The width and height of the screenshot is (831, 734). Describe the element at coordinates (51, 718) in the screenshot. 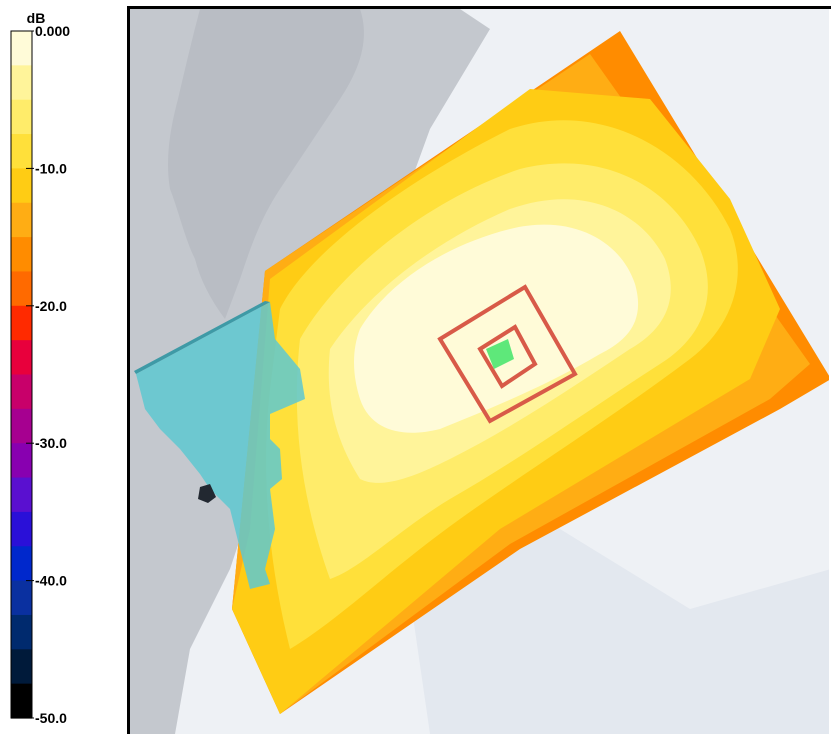

I see `colorbar-tick-label-5: -50.0` at that location.